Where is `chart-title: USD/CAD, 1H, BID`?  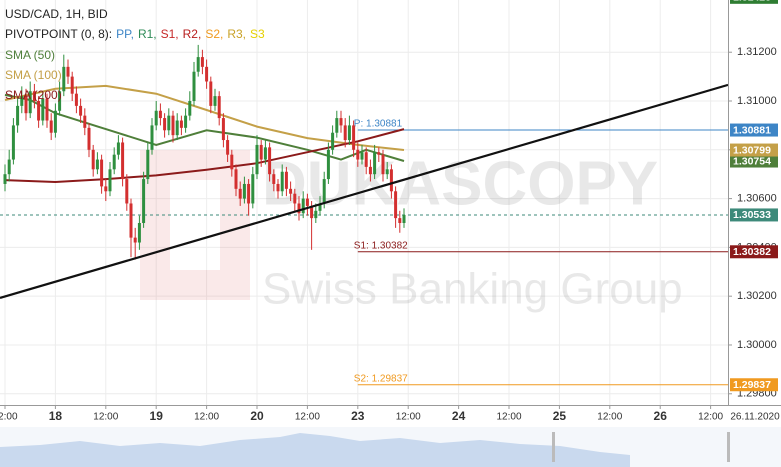
chart-title: USD/CAD, 1H, BID is located at coordinates (56, 14).